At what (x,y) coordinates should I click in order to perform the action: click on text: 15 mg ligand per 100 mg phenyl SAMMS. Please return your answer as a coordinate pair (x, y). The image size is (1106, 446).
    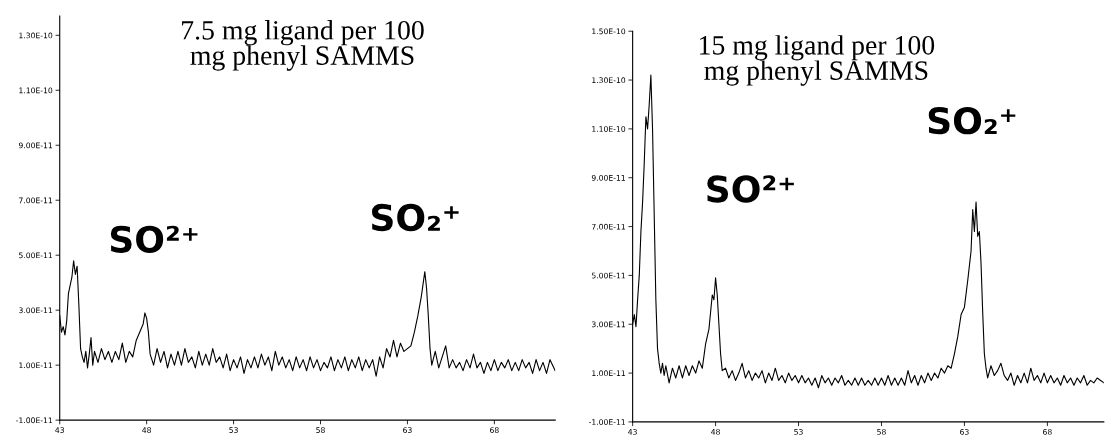
    Looking at the image, I should click on (817, 60).